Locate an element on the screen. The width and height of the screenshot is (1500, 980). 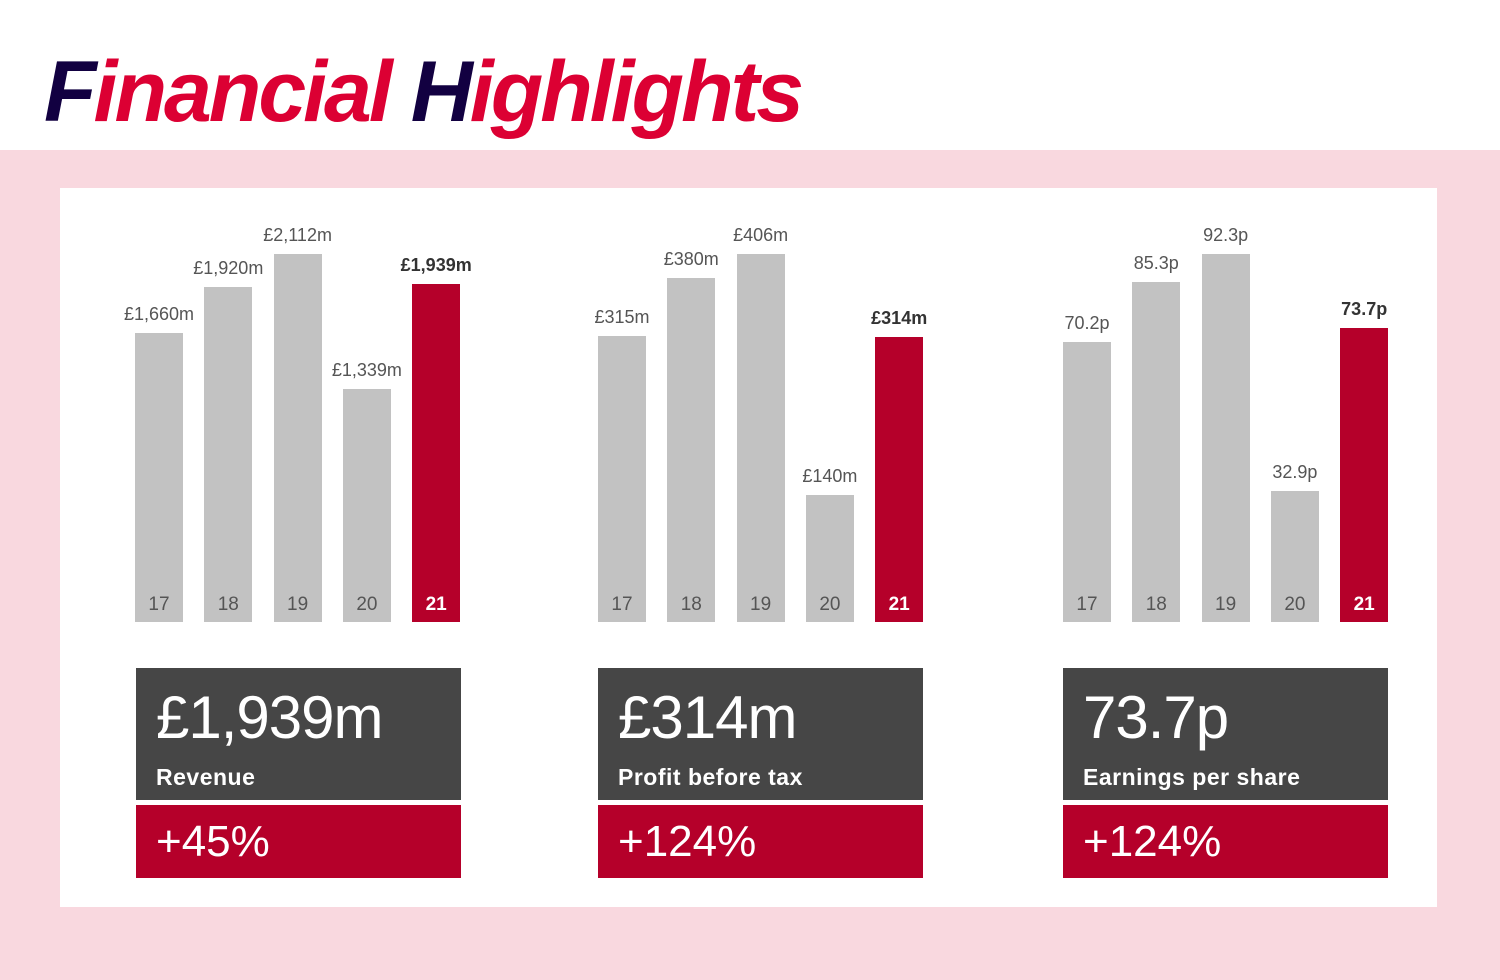
card-label: Revenue is located at coordinates (206, 777).